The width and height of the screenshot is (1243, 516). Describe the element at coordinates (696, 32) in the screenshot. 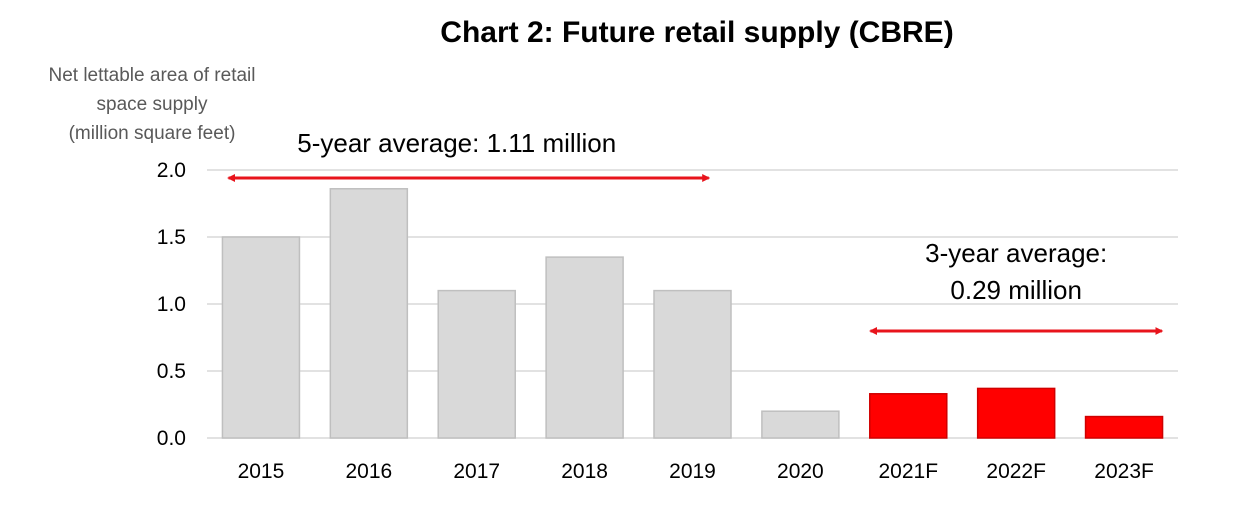

I see `chart-title: Chart 2: Future retail supply (CBRE)` at that location.